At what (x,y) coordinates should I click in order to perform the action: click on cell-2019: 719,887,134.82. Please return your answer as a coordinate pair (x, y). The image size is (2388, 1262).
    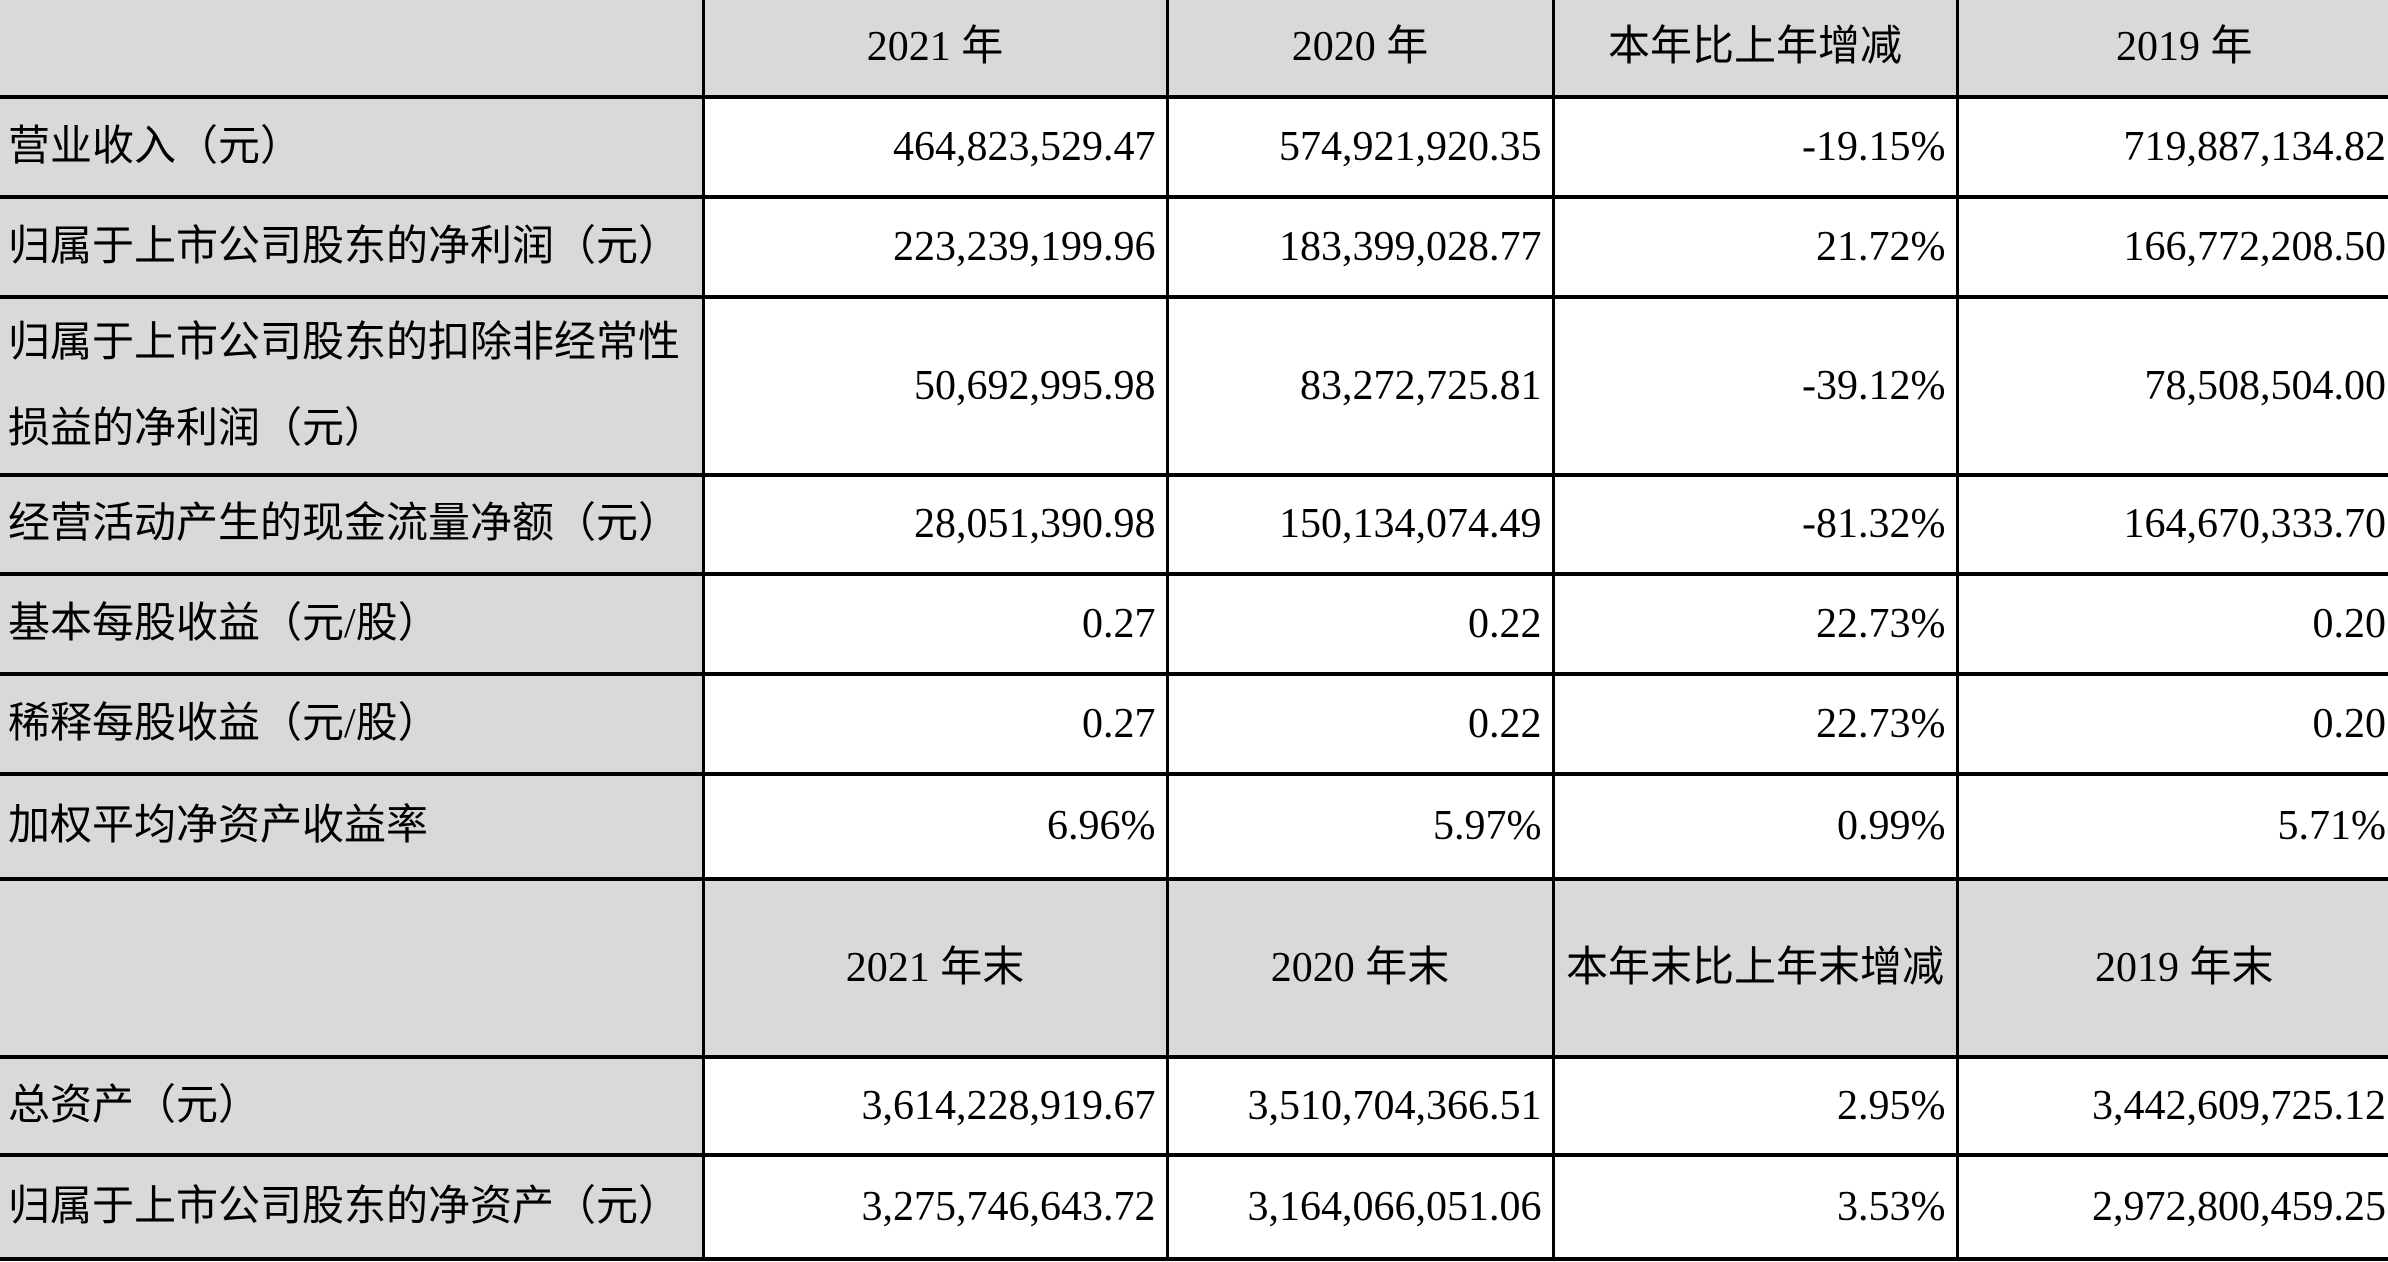
    Looking at the image, I should click on (2171, 147).